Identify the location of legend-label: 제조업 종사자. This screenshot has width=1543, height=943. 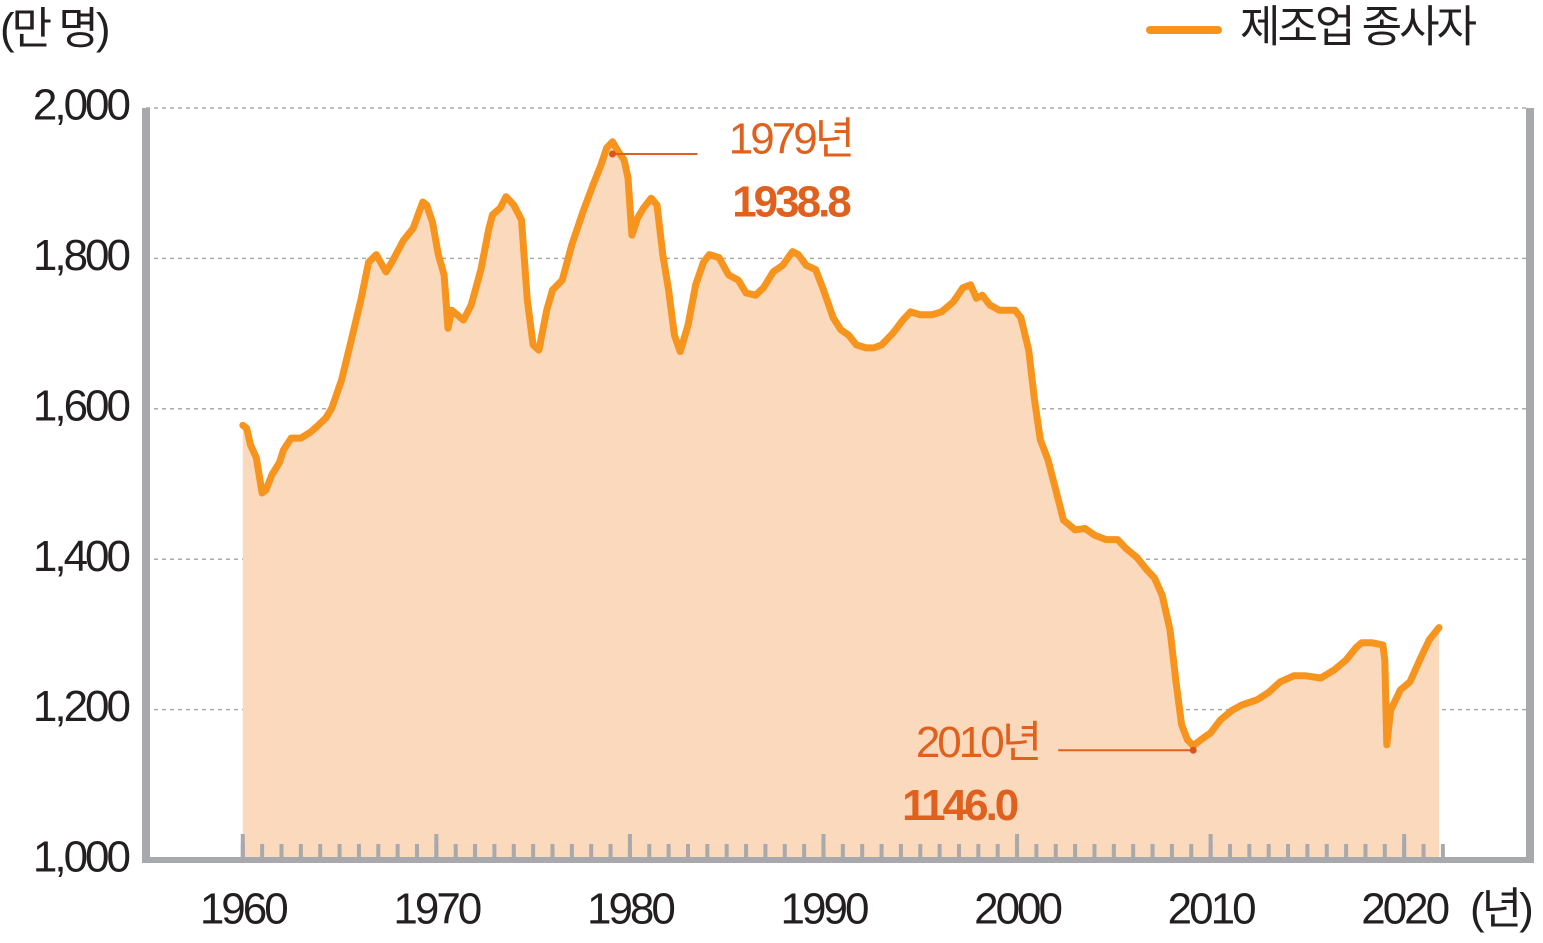
(1358, 27).